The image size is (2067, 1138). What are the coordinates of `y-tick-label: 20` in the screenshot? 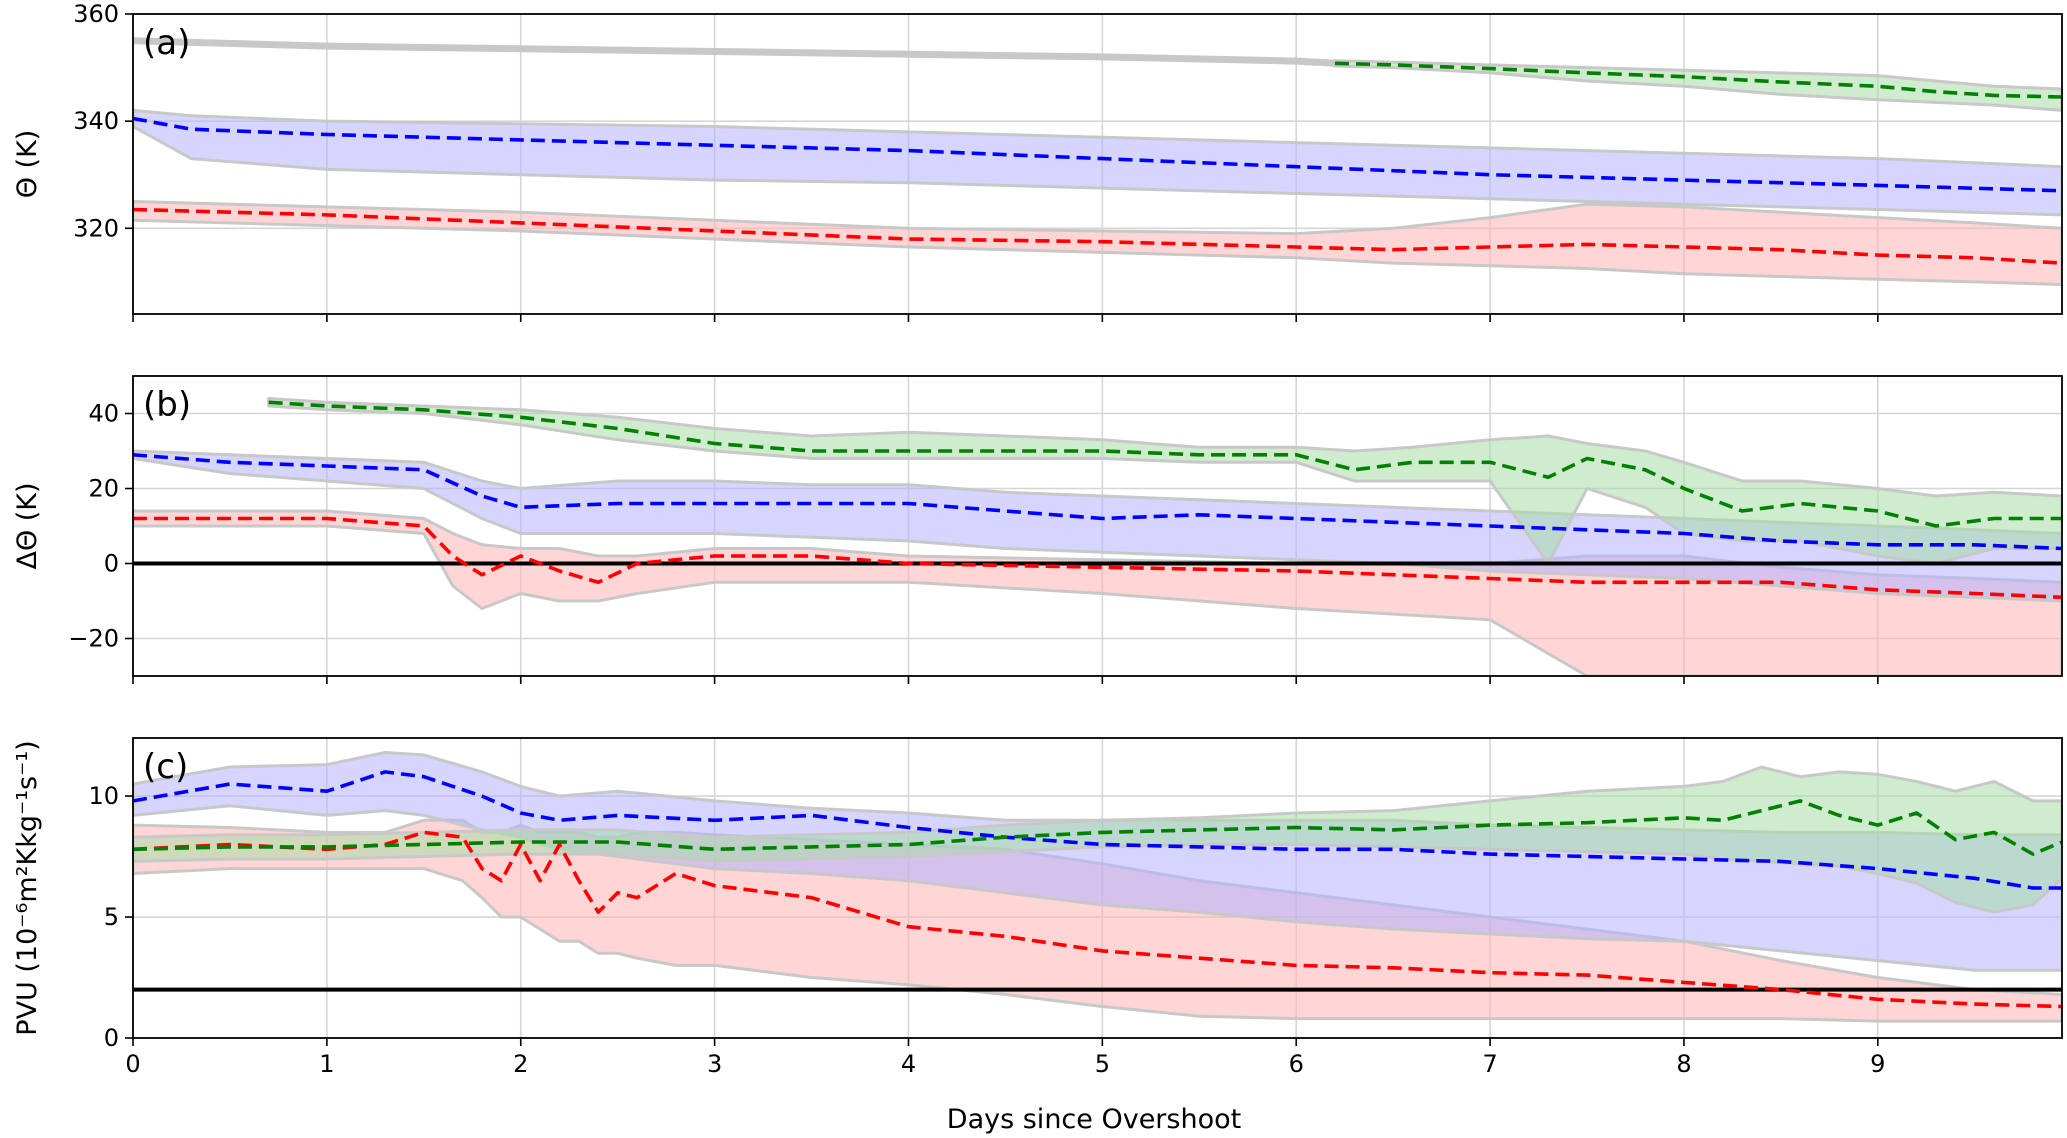 It's located at (103, 489).